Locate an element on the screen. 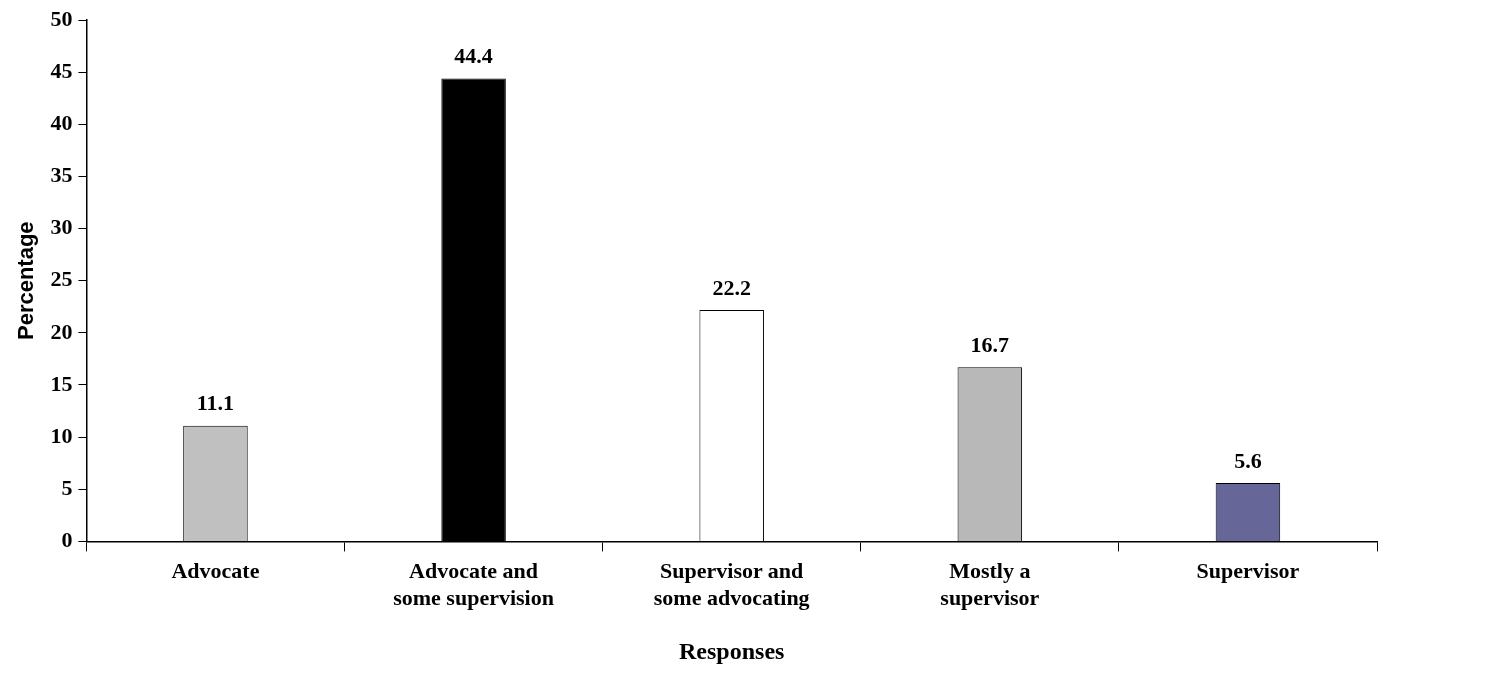 This screenshot has width=1487, height=681. x-axis-title: Responses is located at coordinates (732, 650).